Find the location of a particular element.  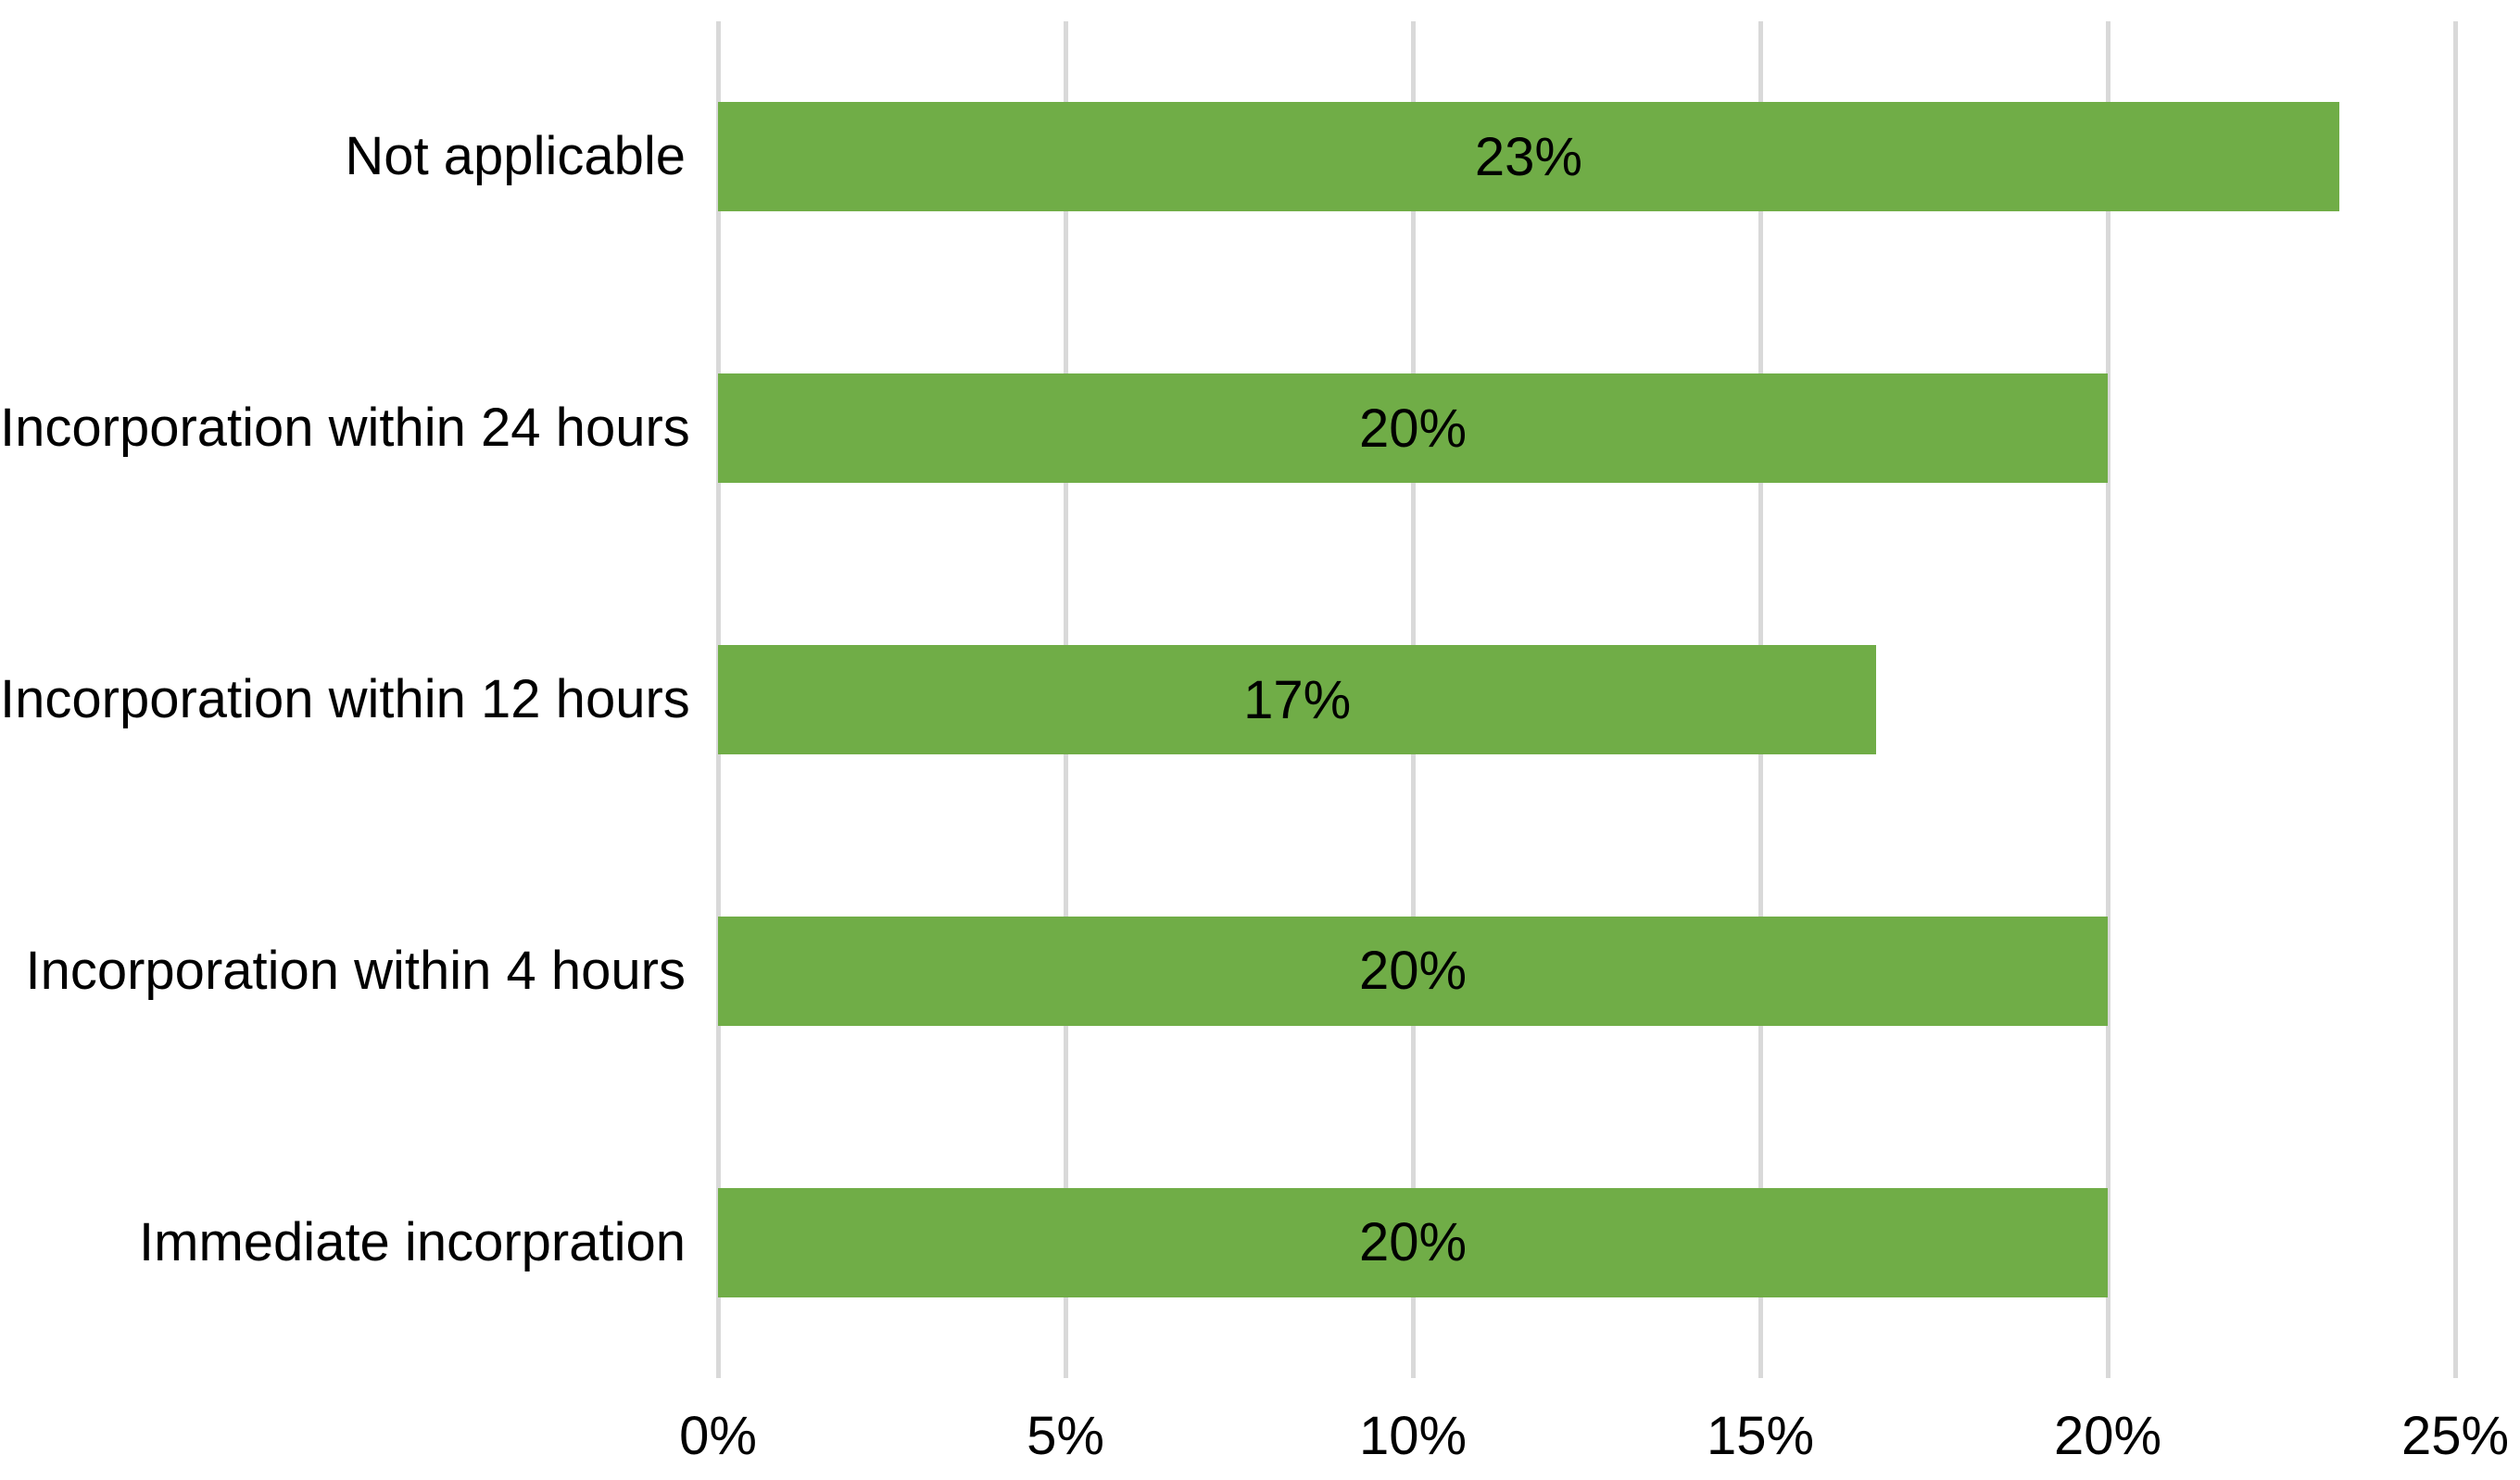

gridline-25% is located at coordinates (2455, 699).